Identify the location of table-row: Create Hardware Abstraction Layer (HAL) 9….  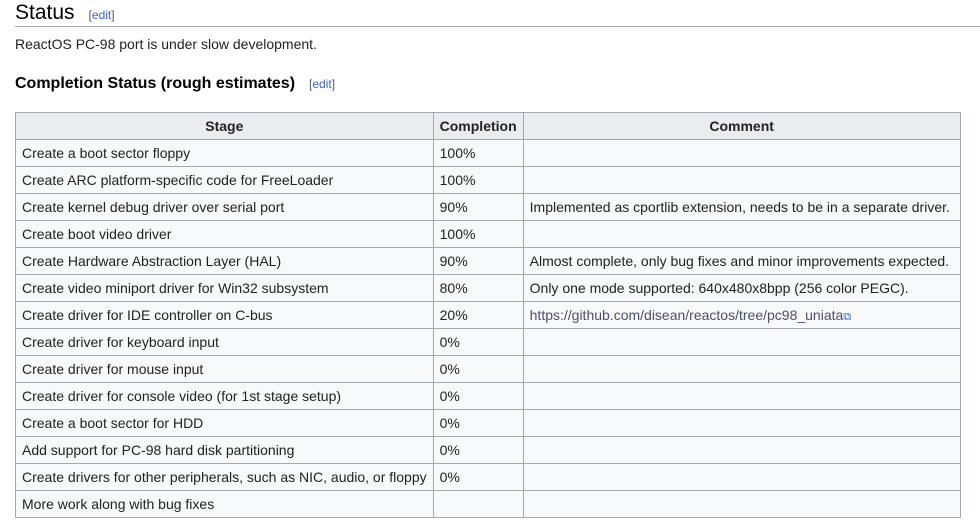
(488, 261).